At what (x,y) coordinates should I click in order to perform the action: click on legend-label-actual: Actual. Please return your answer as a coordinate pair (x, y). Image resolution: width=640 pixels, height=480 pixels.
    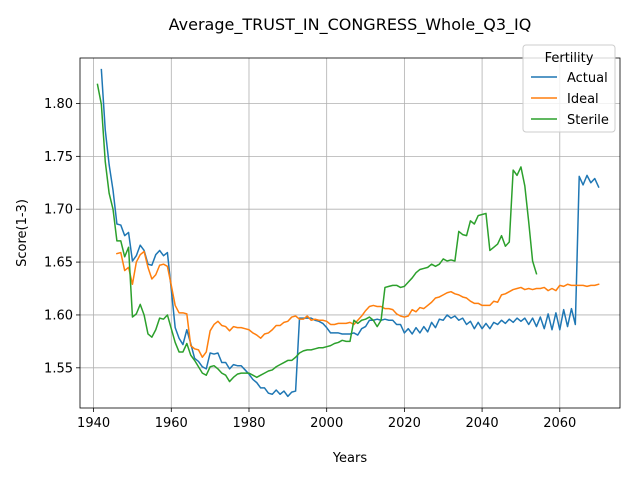
    Looking at the image, I should click on (587, 78).